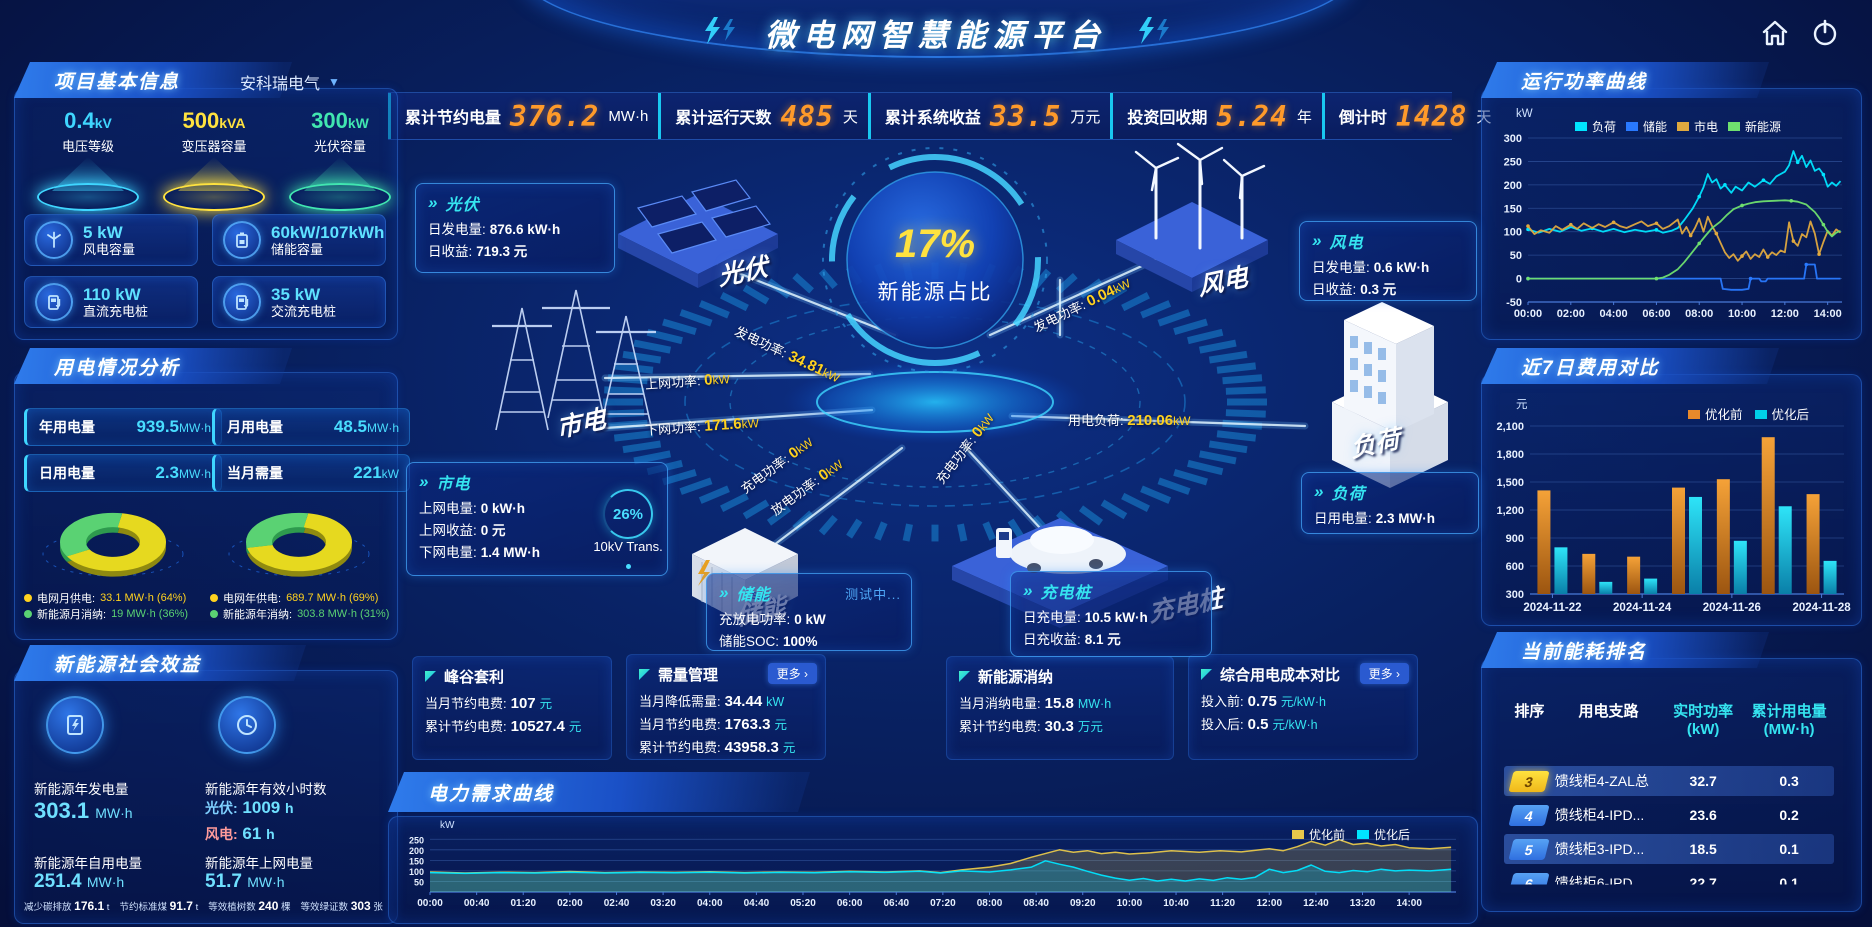  Describe the element at coordinates (113, 544) in the screenshot. I see `month-energy-donut` at that location.